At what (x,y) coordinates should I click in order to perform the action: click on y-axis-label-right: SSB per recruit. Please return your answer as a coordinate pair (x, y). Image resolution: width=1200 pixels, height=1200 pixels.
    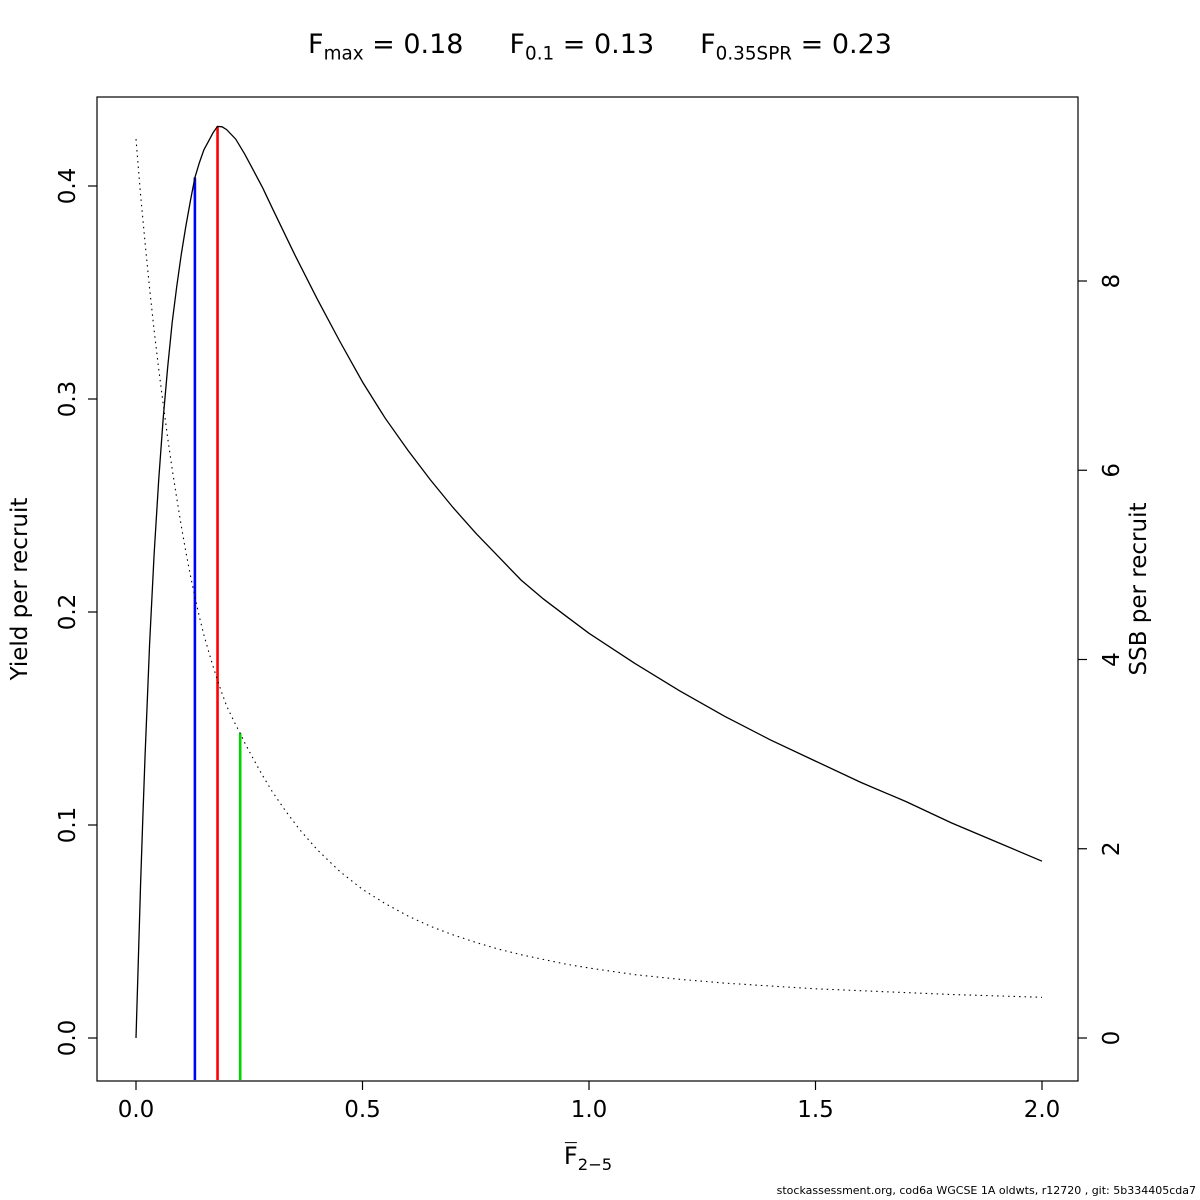
    Looking at the image, I should click on (1139, 589).